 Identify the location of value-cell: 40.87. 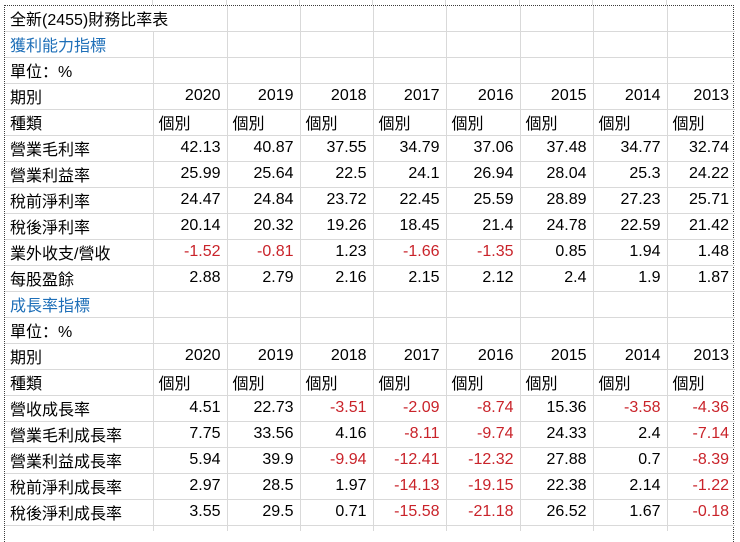
(263, 149).